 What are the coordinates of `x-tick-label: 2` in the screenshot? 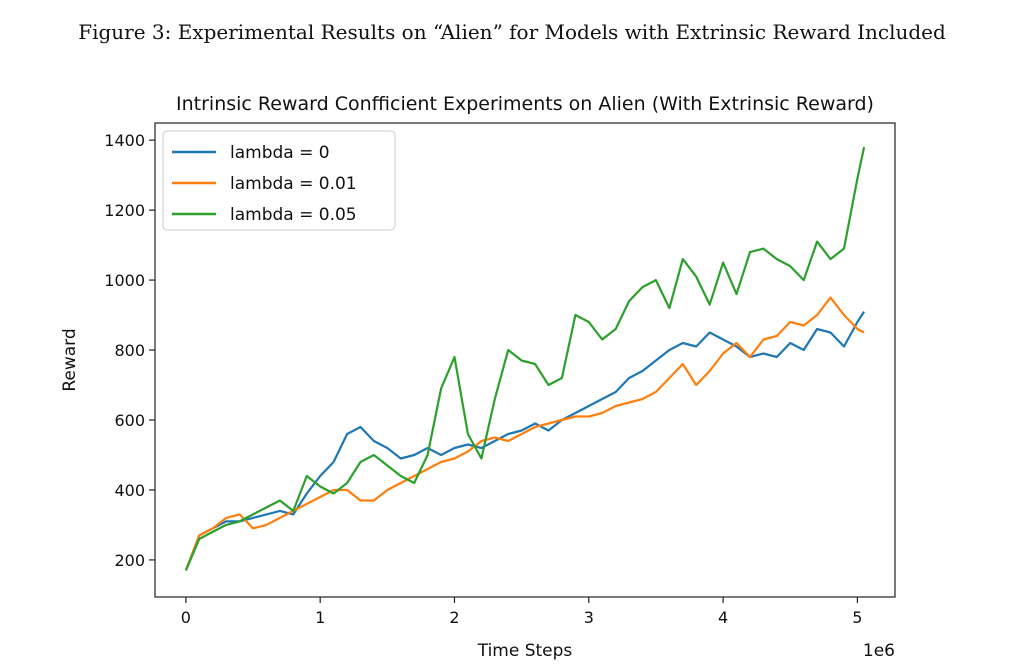 It's located at (454, 617).